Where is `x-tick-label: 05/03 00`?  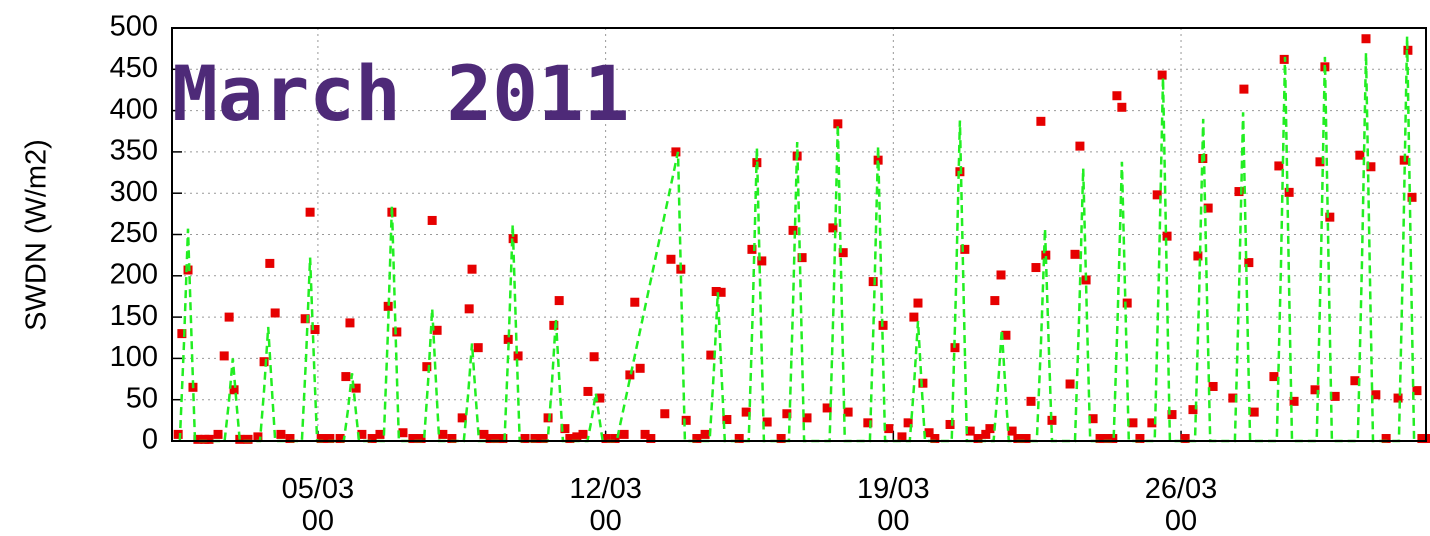 x-tick-label: 05/03 00 is located at coordinates (318, 504).